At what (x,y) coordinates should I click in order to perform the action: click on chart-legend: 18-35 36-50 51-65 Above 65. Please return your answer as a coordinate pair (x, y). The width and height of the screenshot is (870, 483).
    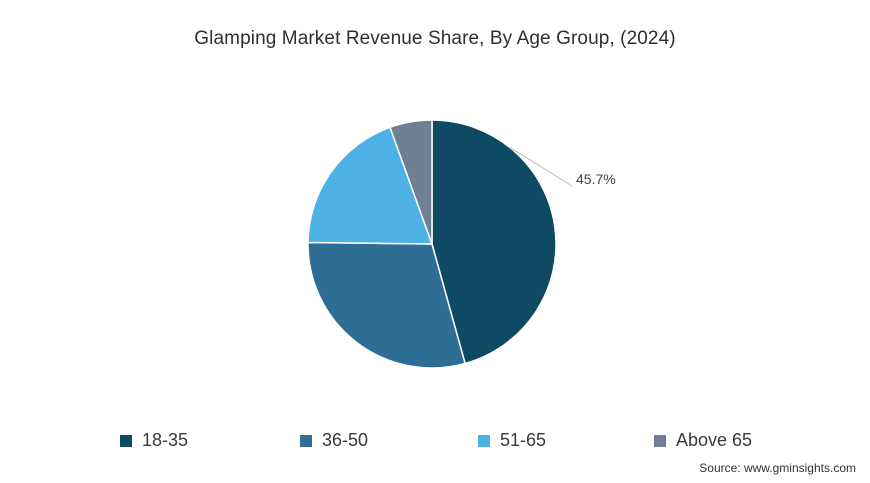
    Looking at the image, I should click on (435, 444).